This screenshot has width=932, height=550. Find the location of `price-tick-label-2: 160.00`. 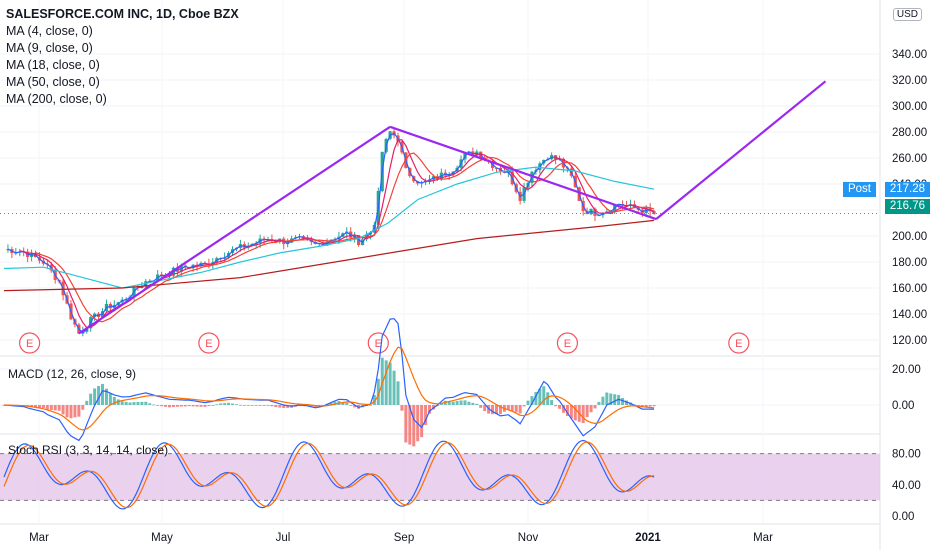

price-tick-label-2: 160.00 is located at coordinates (909, 289).